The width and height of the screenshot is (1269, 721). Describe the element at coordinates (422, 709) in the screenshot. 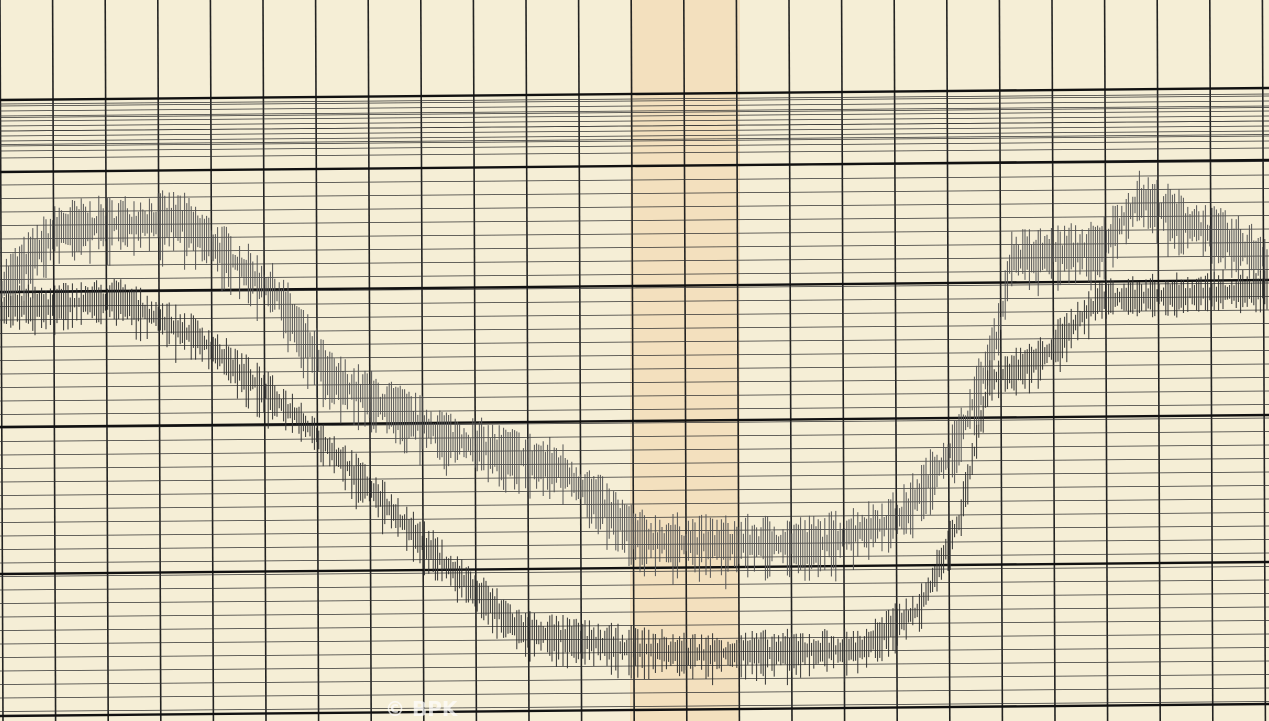

I see `watermark: © BPK` at that location.